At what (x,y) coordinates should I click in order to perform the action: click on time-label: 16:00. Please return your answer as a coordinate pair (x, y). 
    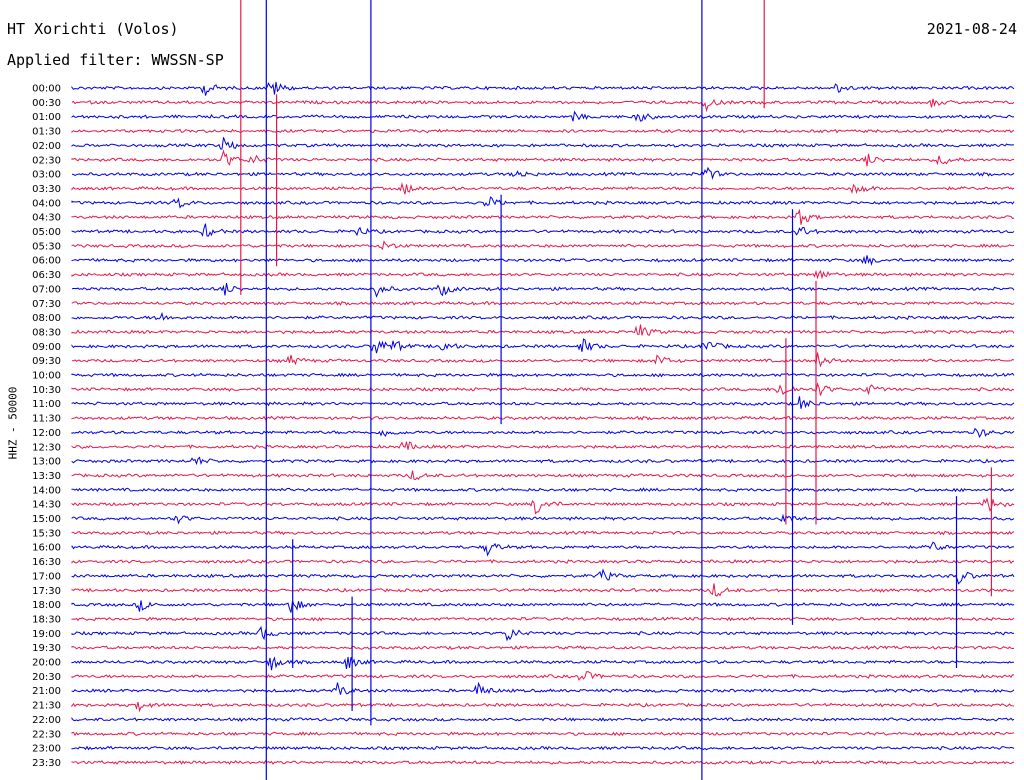
    Looking at the image, I should click on (46, 548).